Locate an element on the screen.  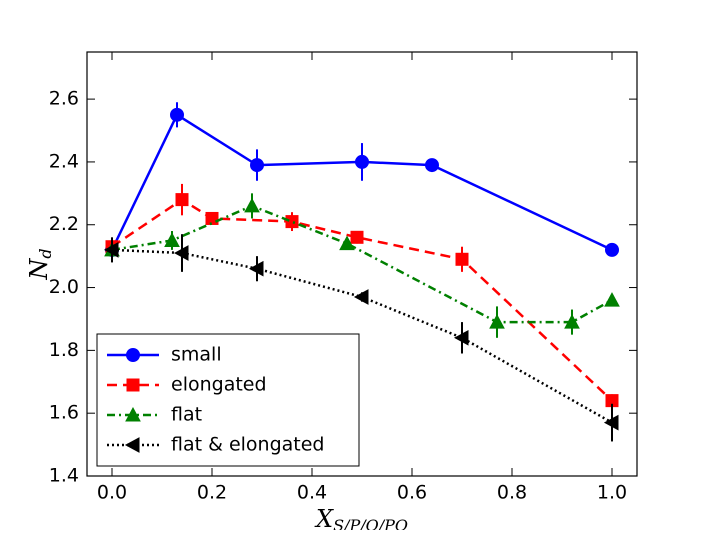
y-tick-label: 1.4 is located at coordinates (64, 476).